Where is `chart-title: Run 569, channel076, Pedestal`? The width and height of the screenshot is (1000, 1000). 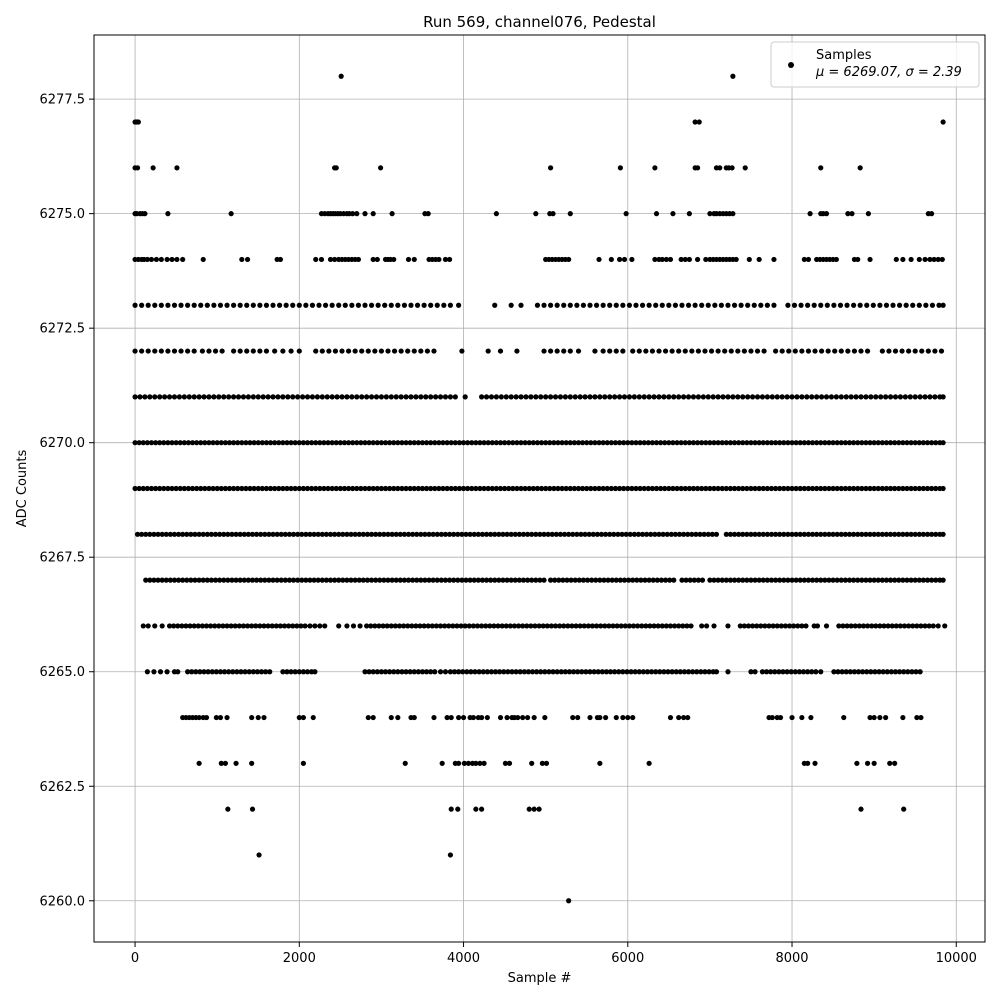
chart-title: Run 569, channel076, Pedestal is located at coordinates (539, 22).